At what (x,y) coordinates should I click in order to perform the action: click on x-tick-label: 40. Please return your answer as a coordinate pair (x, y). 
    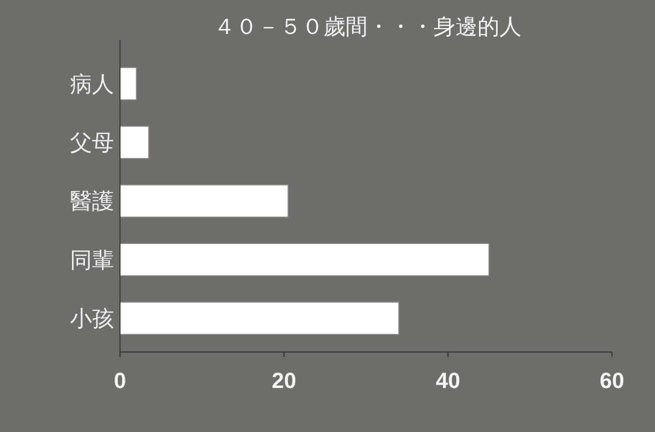
    Looking at the image, I should click on (448, 380).